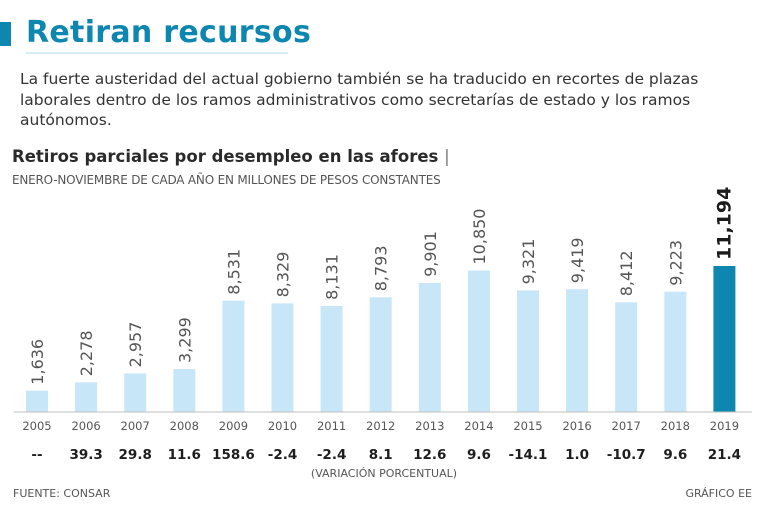 This screenshot has width=768, height=518. Describe the element at coordinates (626, 273) in the screenshot. I see `value-label-2017: 8,412` at that location.